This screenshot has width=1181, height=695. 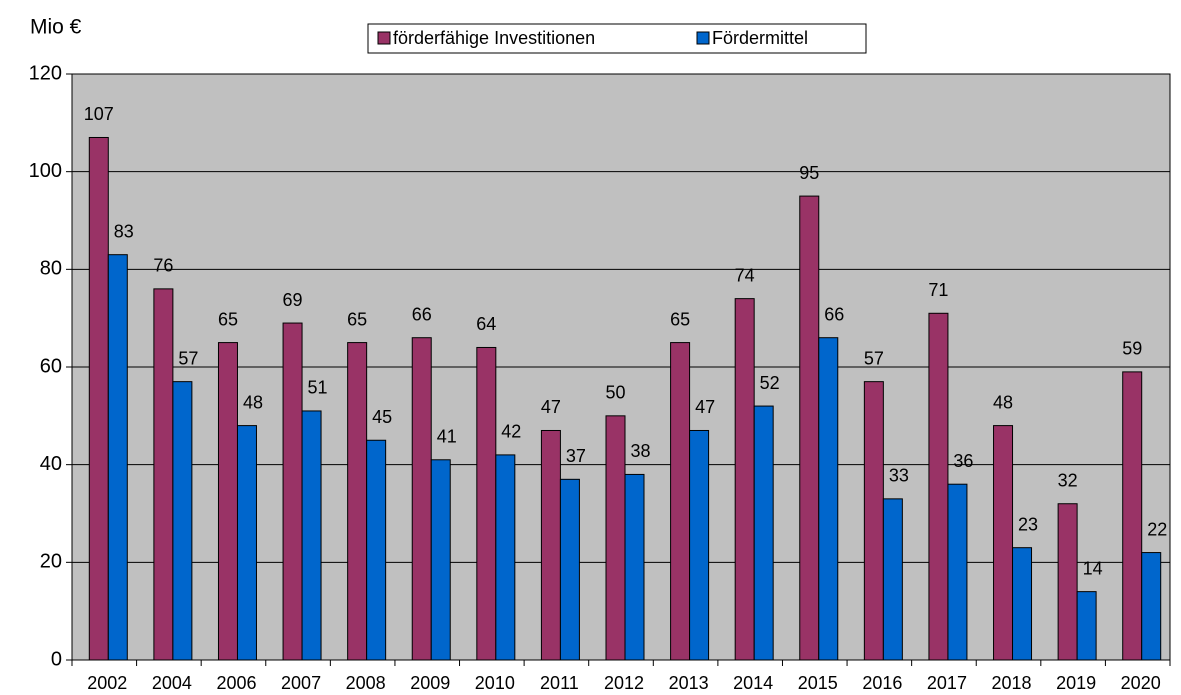 What do you see at coordinates (899, 476) in the screenshot?
I see `value-label: 33` at bounding box center [899, 476].